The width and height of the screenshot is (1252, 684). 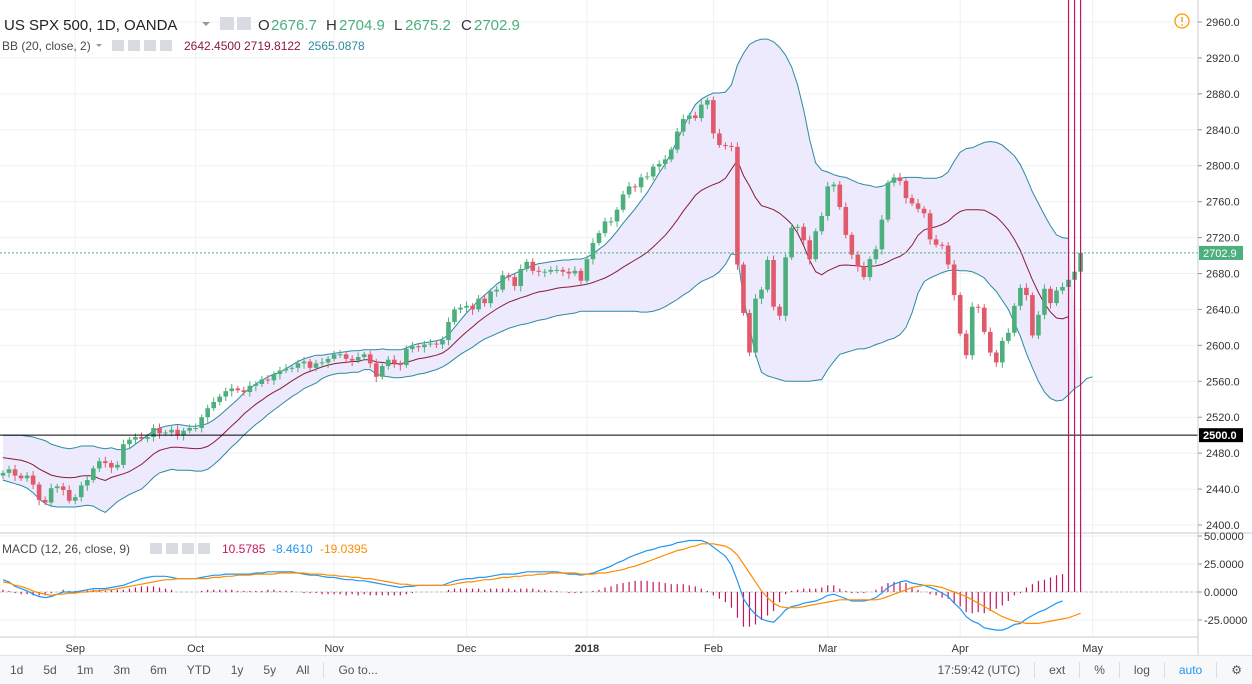 What do you see at coordinates (270, 670) in the screenshot?
I see `range-5y: 5y` at bounding box center [270, 670].